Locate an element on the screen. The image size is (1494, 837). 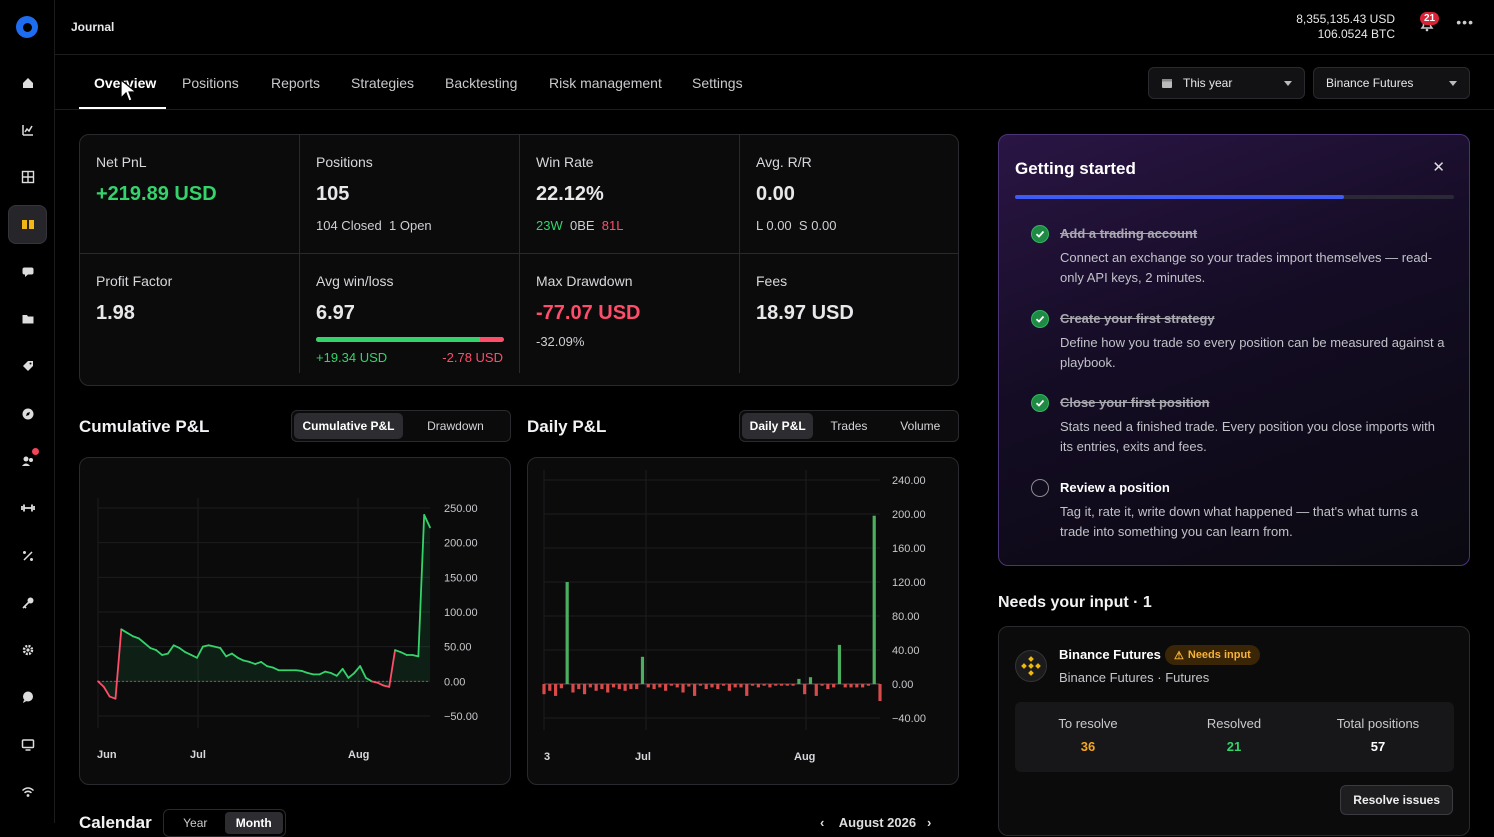
calendar-title: Calendar is located at coordinates (115, 822).